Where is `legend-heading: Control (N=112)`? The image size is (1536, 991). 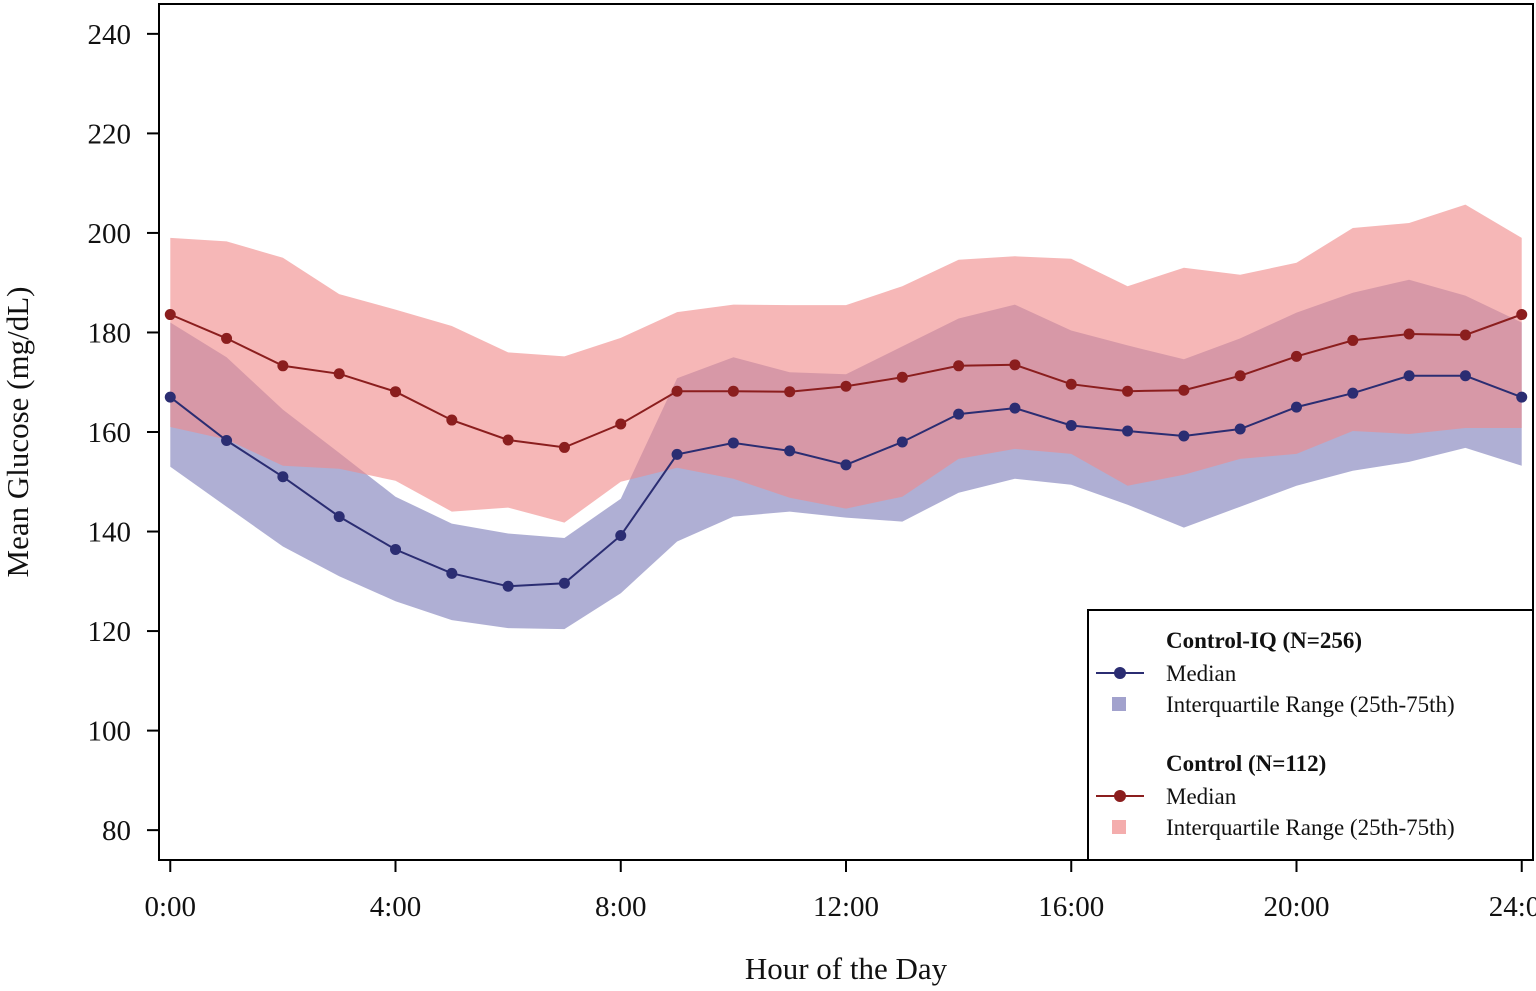
legend-heading: Control (N=112) is located at coordinates (1246, 763).